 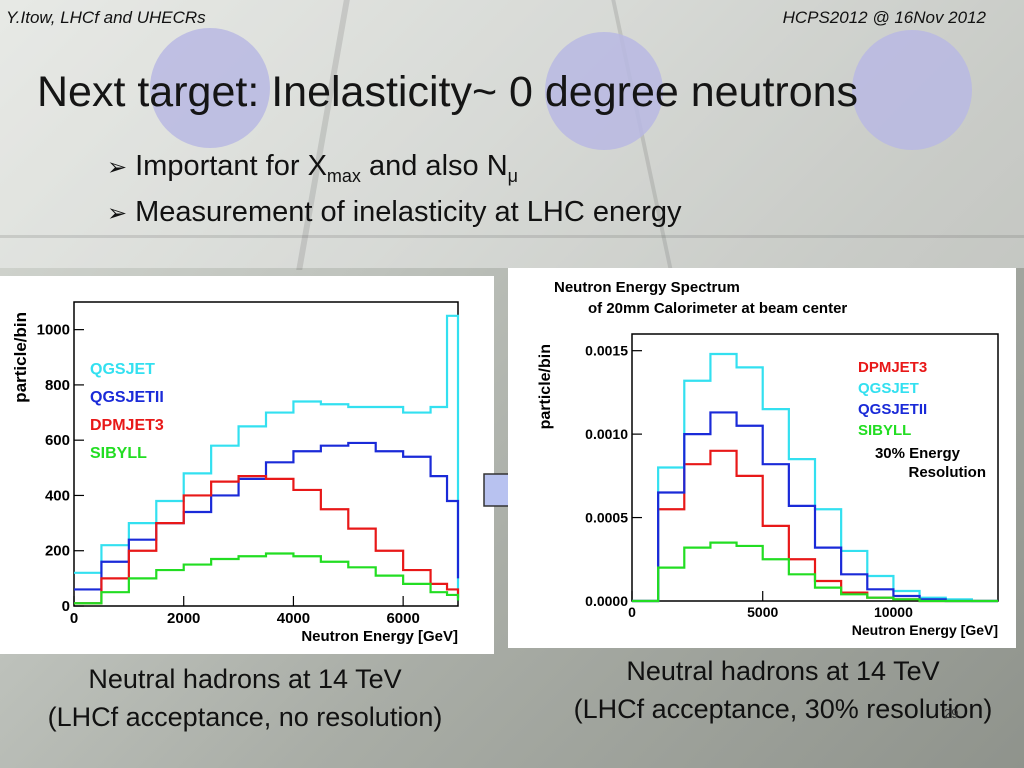 I want to click on bullet-1: ➢ Important for Xmax and also Nμ, so click(x=312, y=168).